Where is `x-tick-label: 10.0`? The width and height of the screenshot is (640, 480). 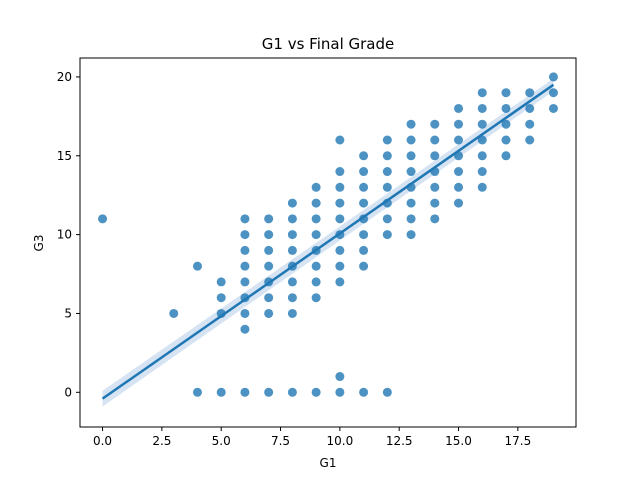 x-tick-label: 10.0 is located at coordinates (340, 441).